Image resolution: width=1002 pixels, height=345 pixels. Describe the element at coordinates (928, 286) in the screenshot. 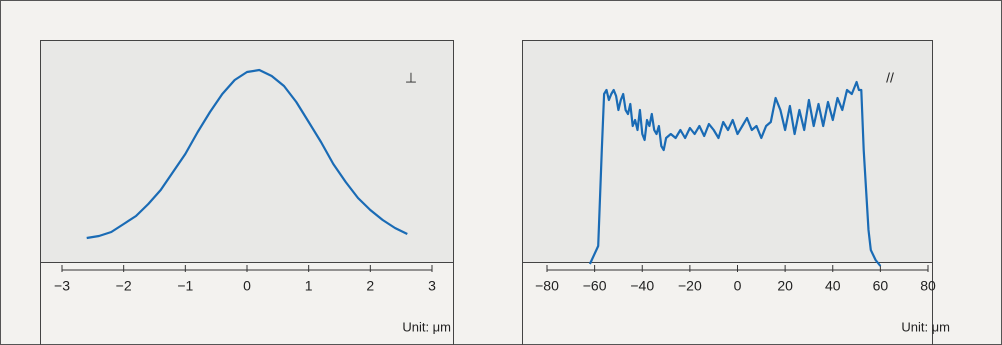

I see `x-tick-label: 80` at that location.